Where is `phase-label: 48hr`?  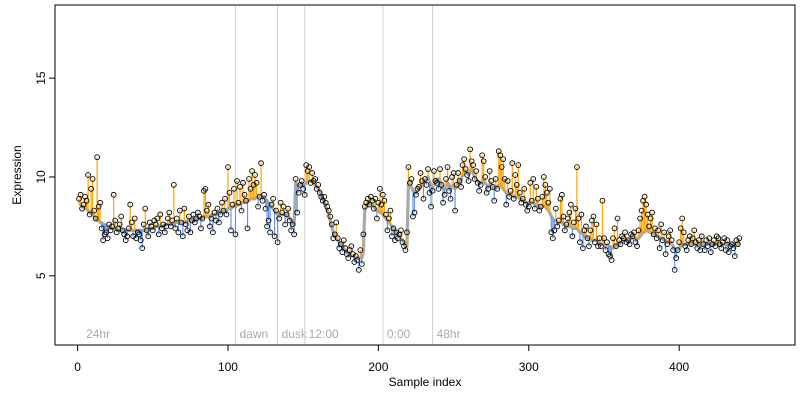
phase-label: 48hr is located at coordinates (449, 334).